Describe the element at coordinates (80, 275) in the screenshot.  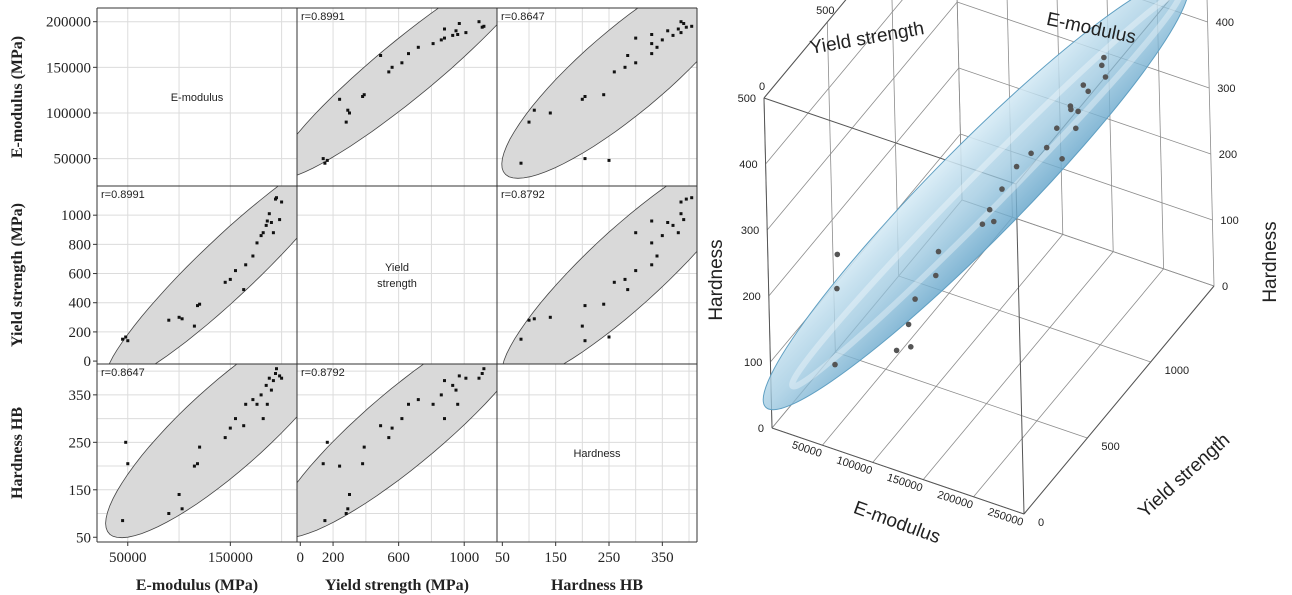
I see `y-tick-label: 600` at that location.